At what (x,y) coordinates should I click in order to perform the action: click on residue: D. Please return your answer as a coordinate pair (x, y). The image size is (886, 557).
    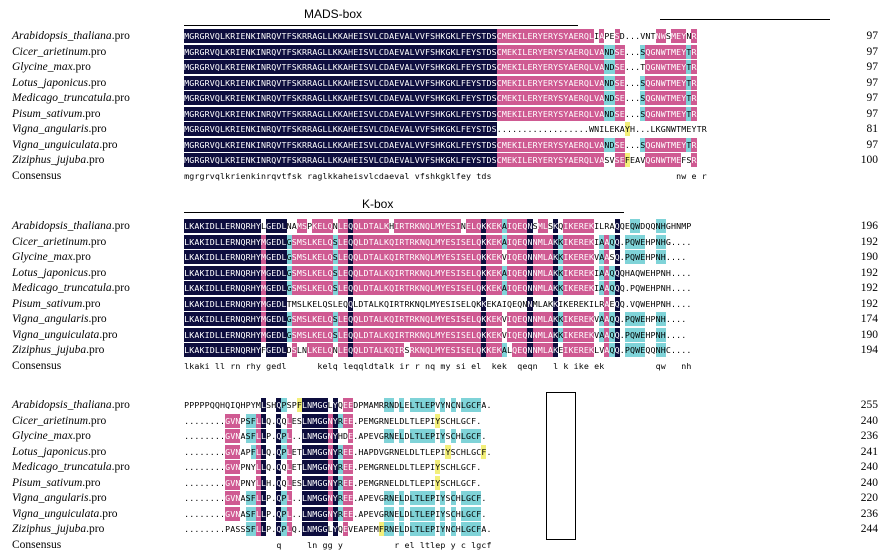
    Looking at the image, I should click on (489, 51).